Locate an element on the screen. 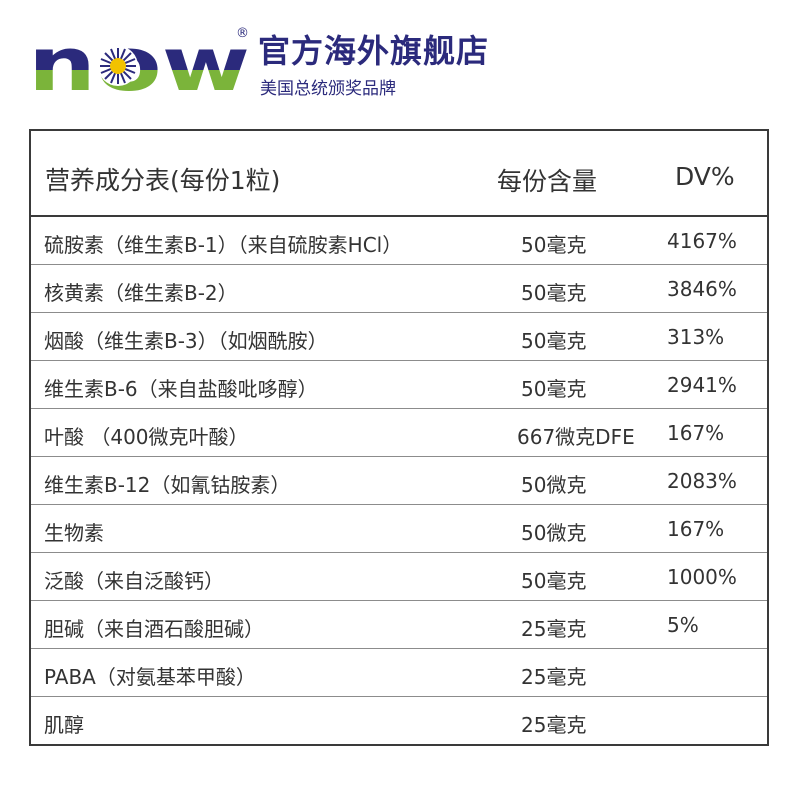  header-dv: DV% is located at coordinates (705, 176).